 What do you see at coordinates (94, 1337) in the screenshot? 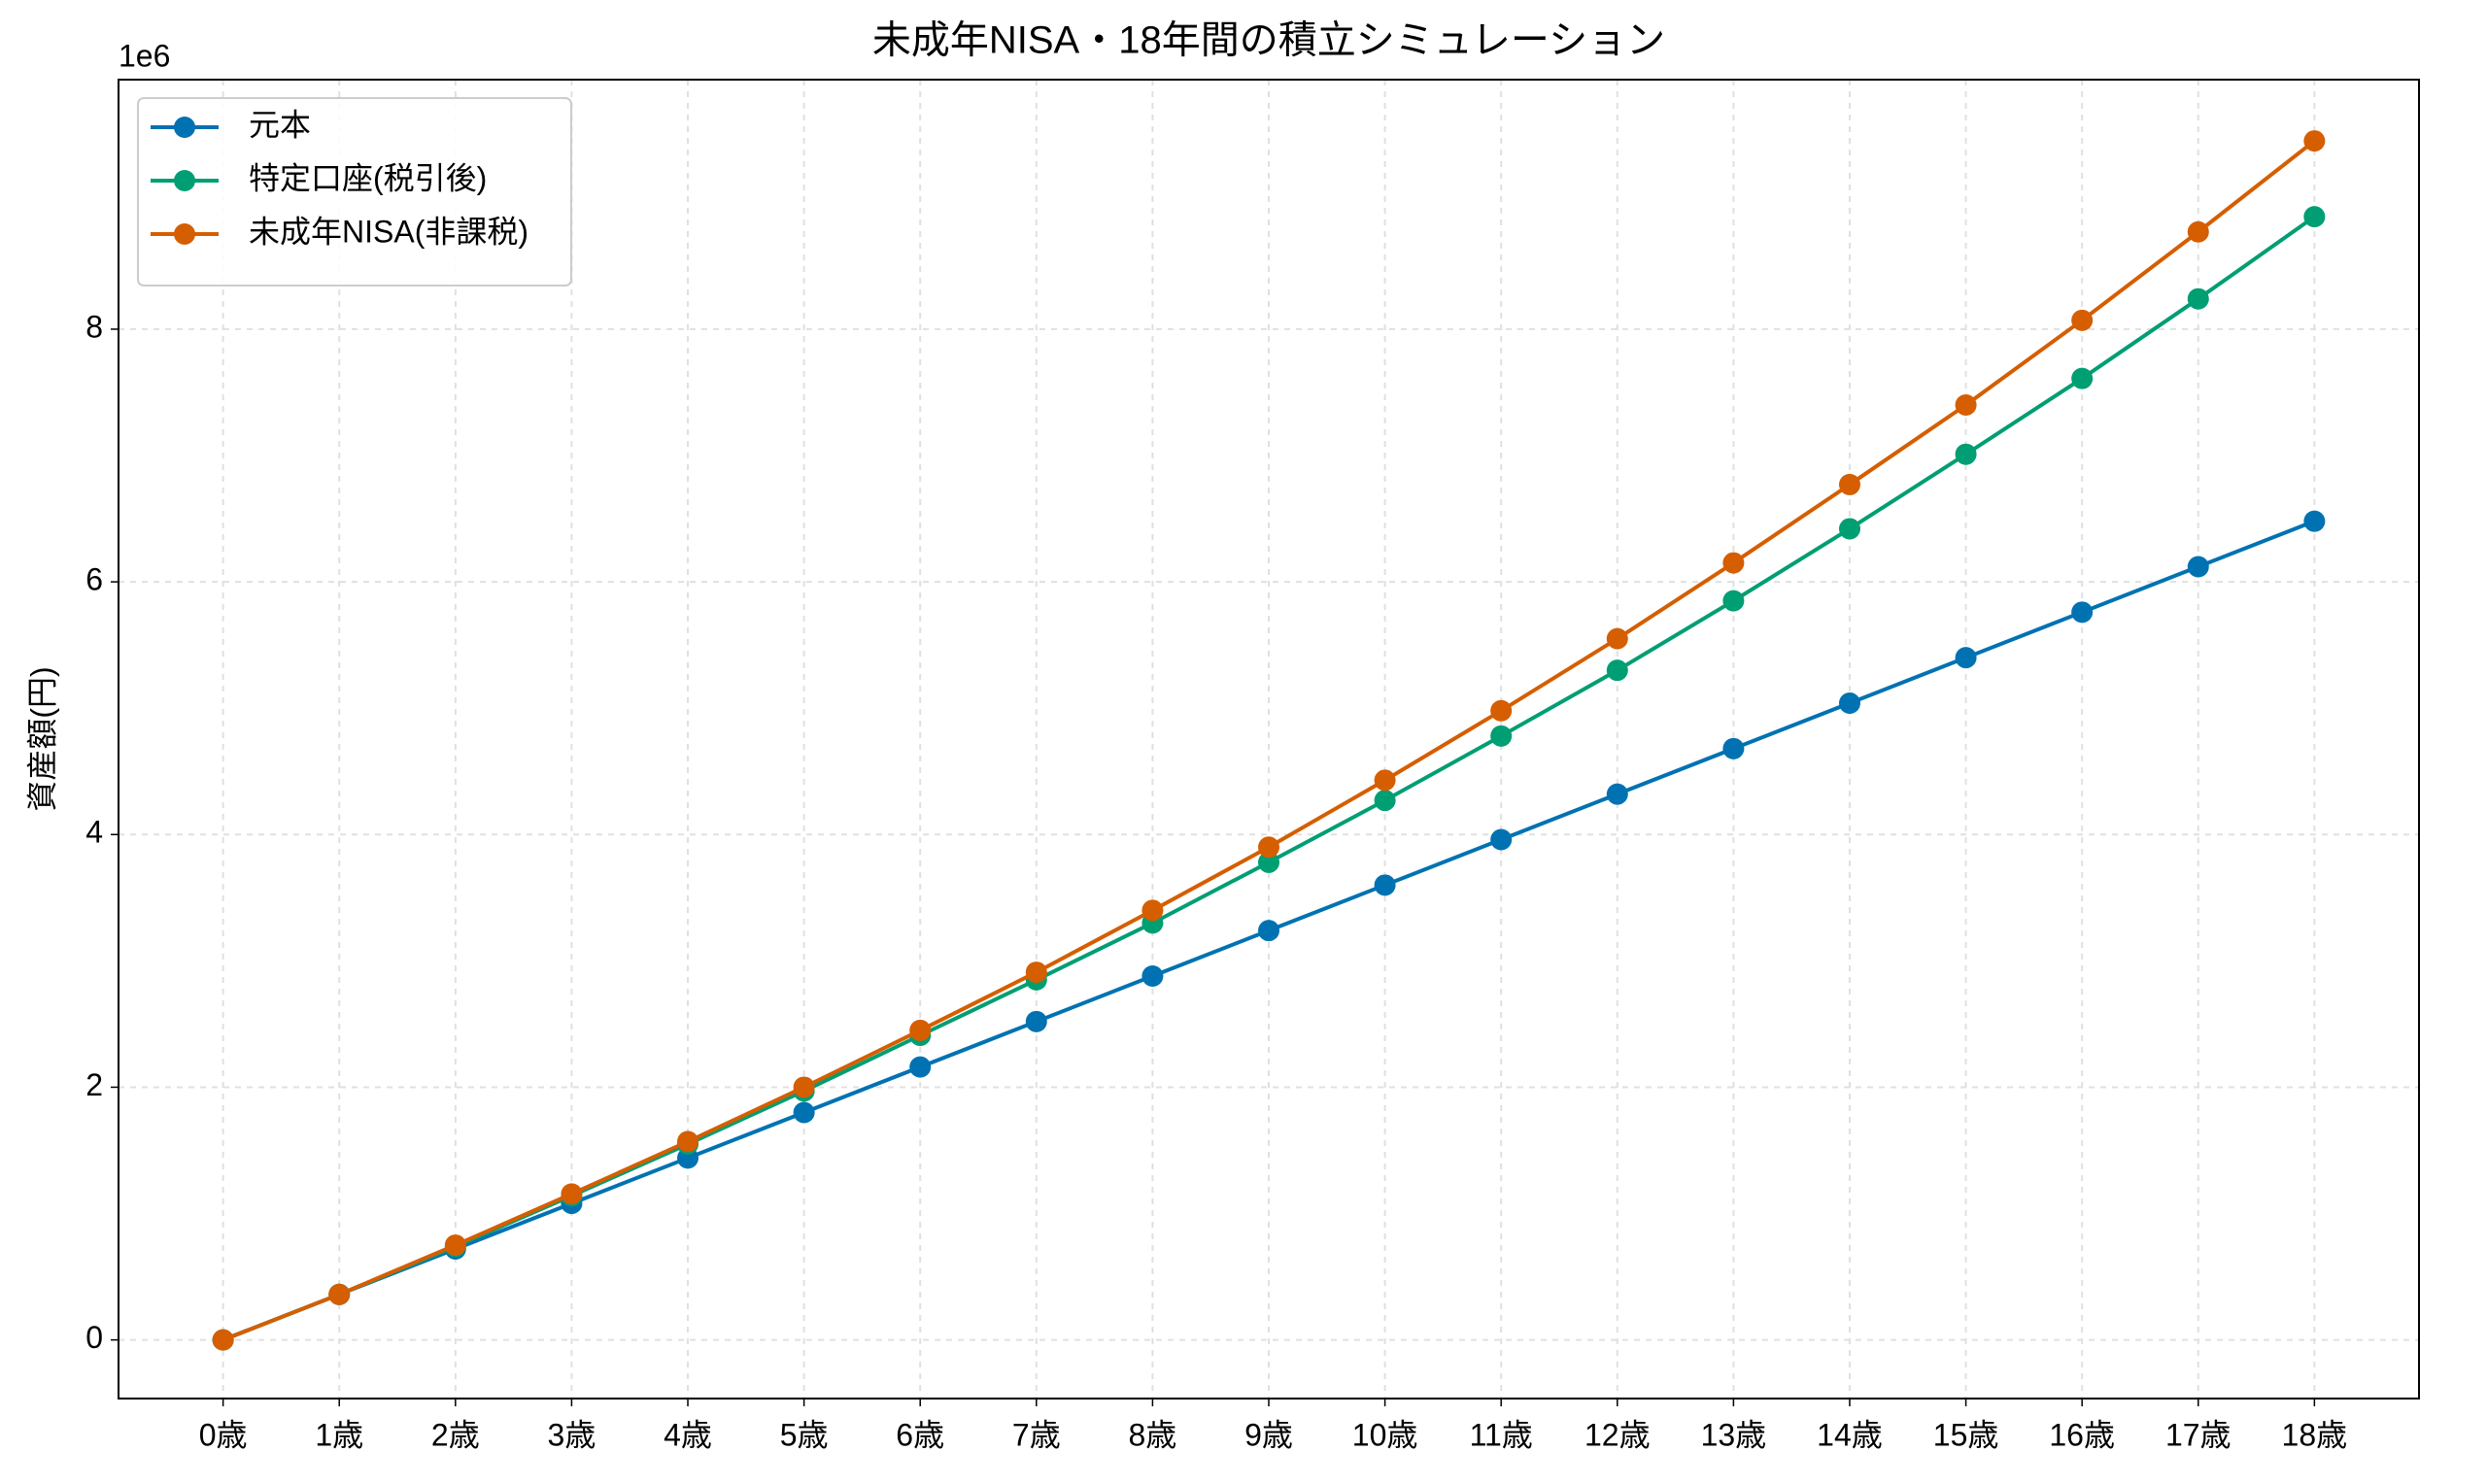
I see `y-tick-label: 0` at bounding box center [94, 1337].